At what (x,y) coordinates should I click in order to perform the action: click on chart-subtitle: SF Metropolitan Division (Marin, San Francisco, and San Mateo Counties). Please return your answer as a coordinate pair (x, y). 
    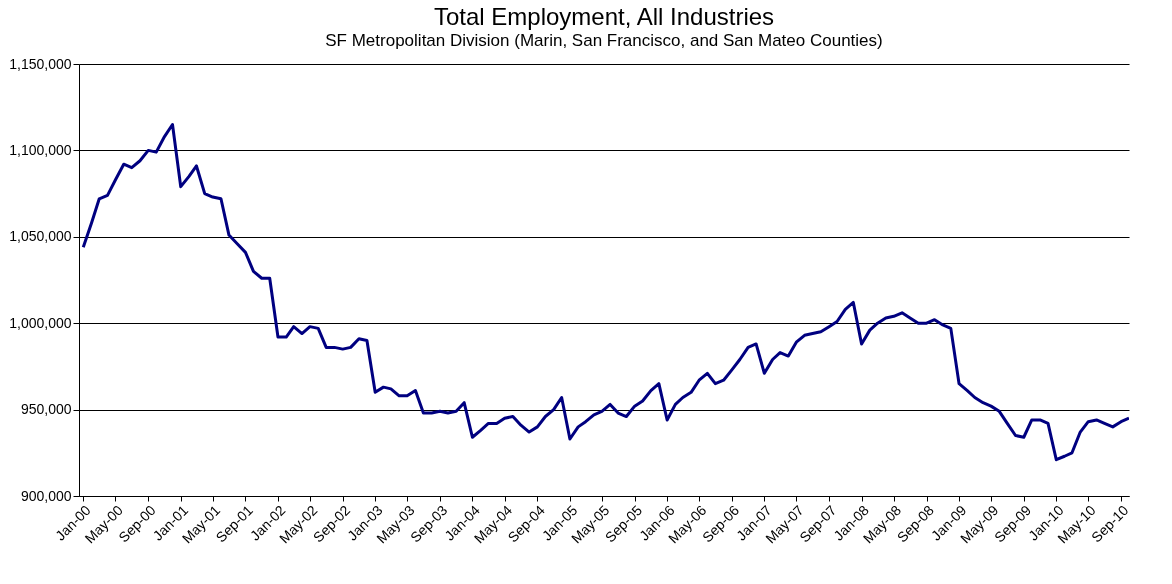
    Looking at the image, I should click on (604, 40).